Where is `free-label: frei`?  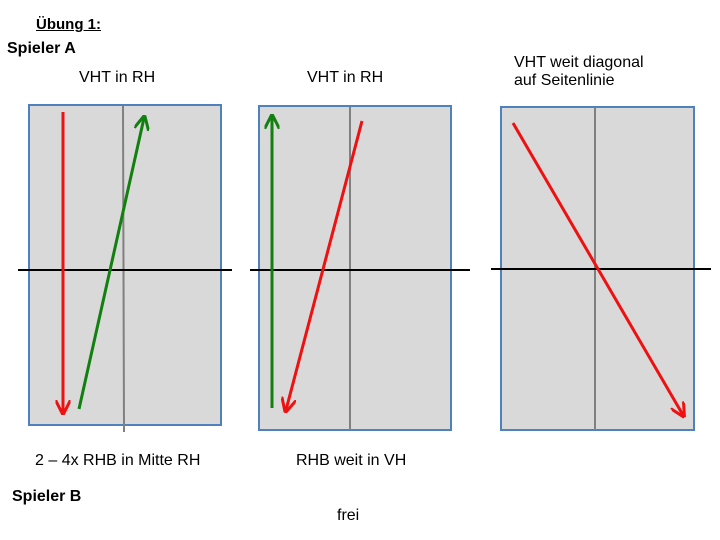 free-label: frei is located at coordinates (348, 515).